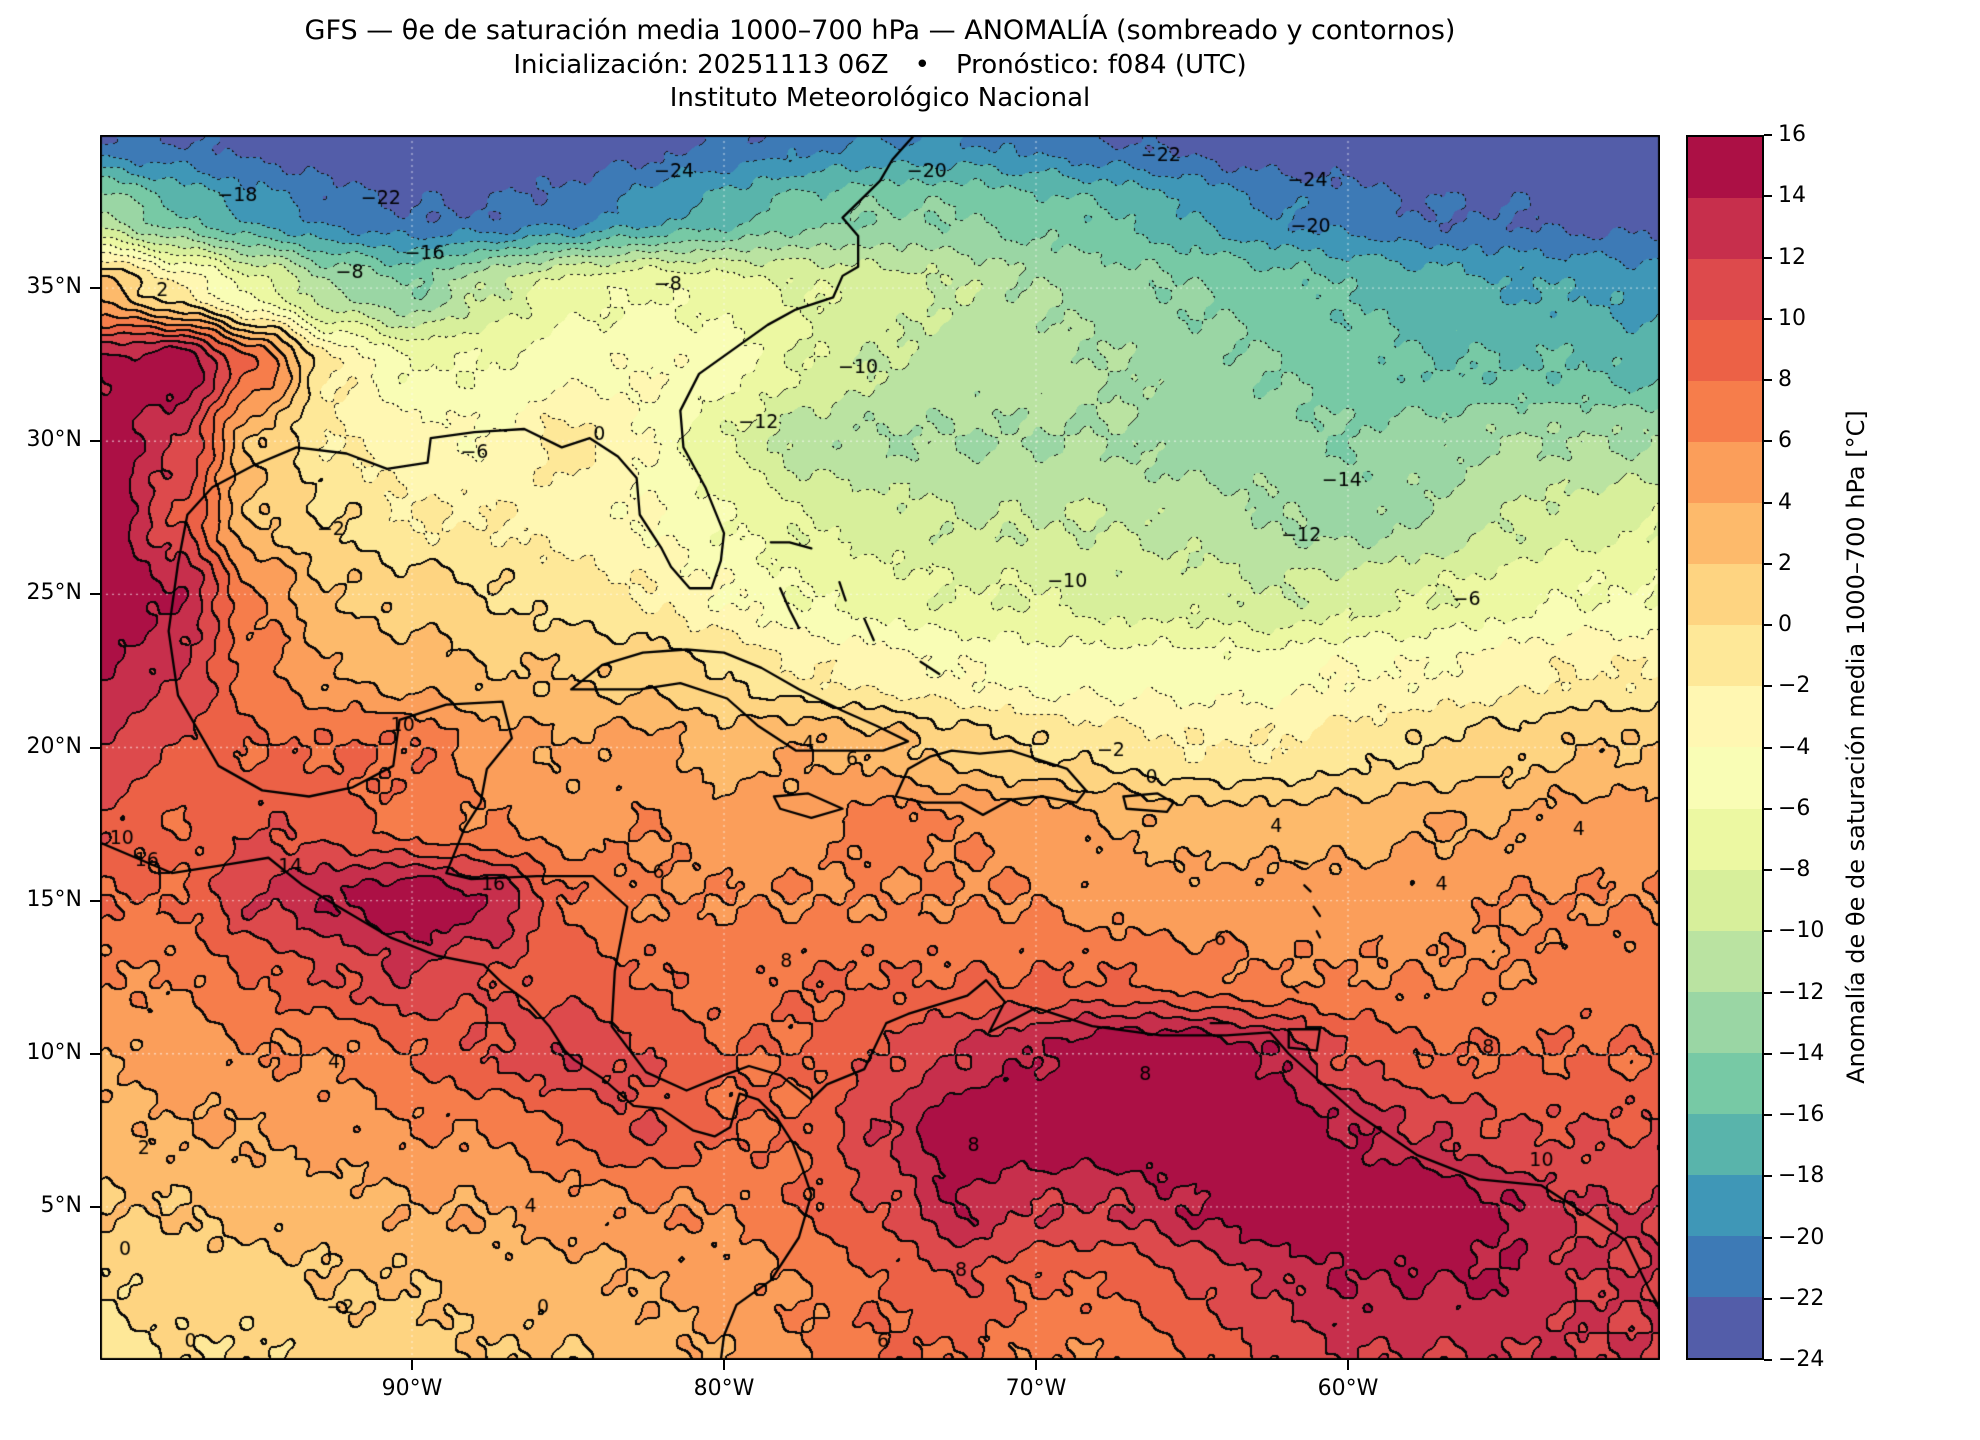  What do you see at coordinates (724, 1388) in the screenshot?
I see `lon-tick-label: 80°W` at bounding box center [724, 1388].